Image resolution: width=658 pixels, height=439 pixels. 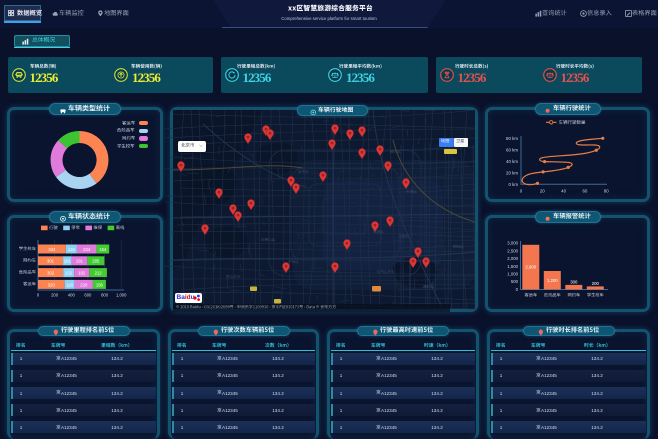 I want to click on svg-text: 20 km, so click(x=512, y=173).